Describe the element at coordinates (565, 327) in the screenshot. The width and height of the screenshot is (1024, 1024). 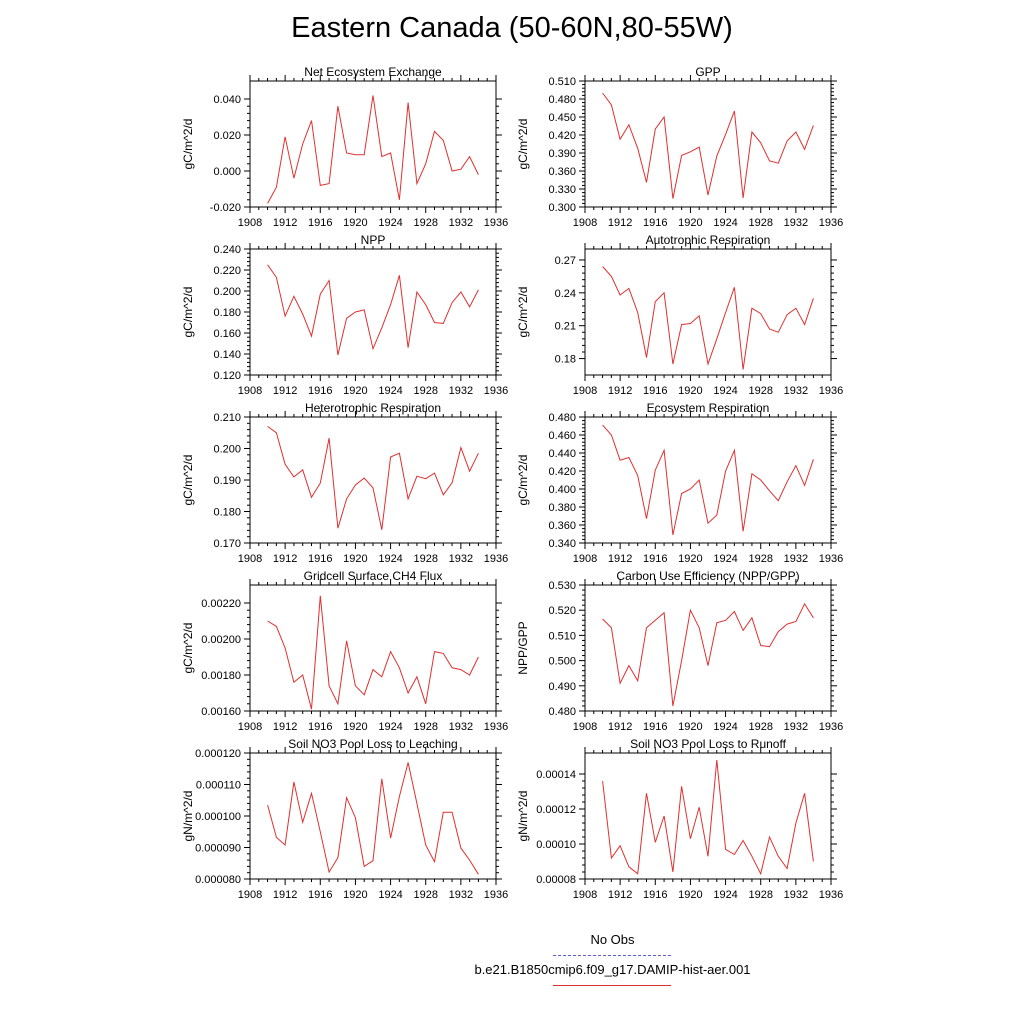
I see `y-tick-label: 0.21` at that location.